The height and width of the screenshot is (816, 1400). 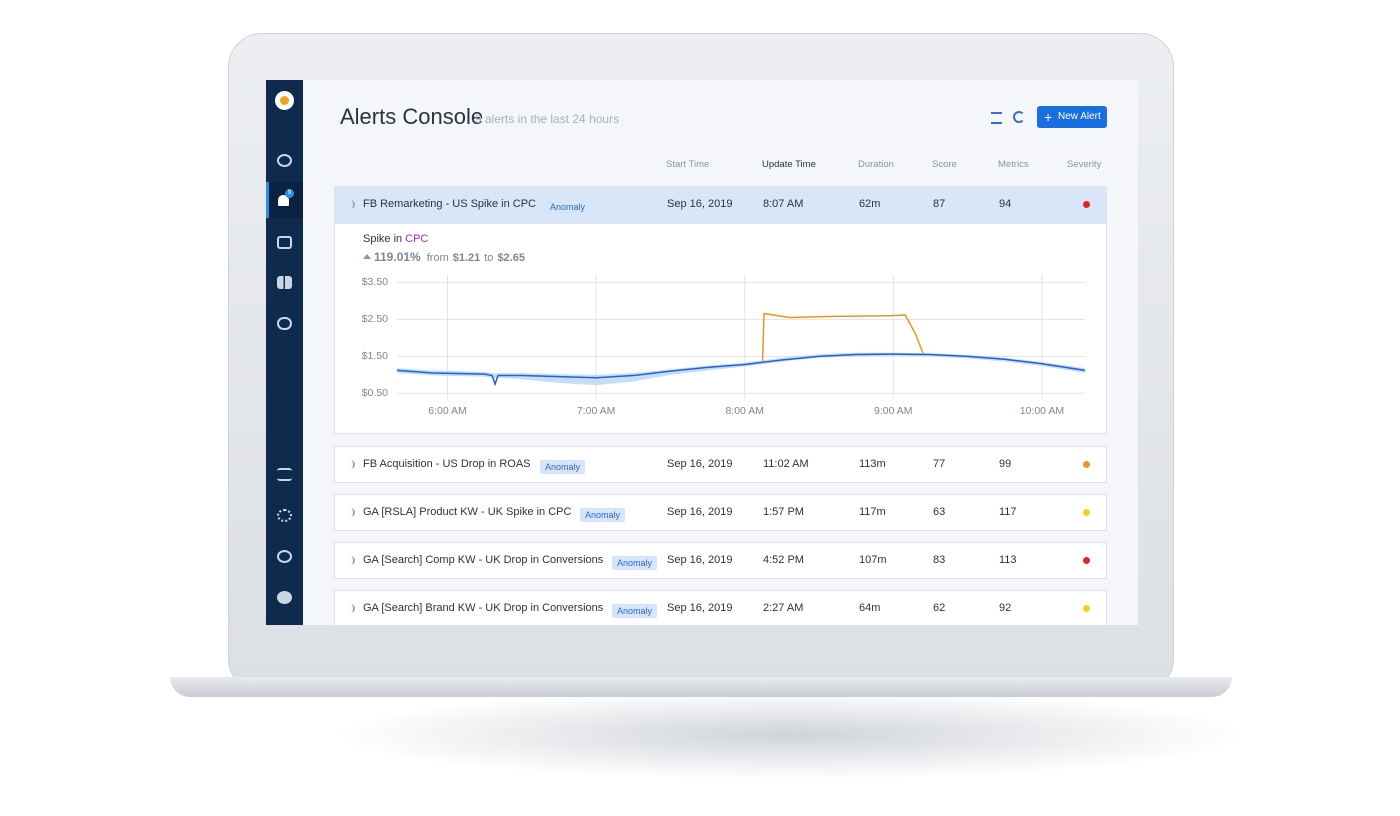 What do you see at coordinates (449, 204) in the screenshot?
I see `alert-name: FB Remarketing - US Spike in CPC` at bounding box center [449, 204].